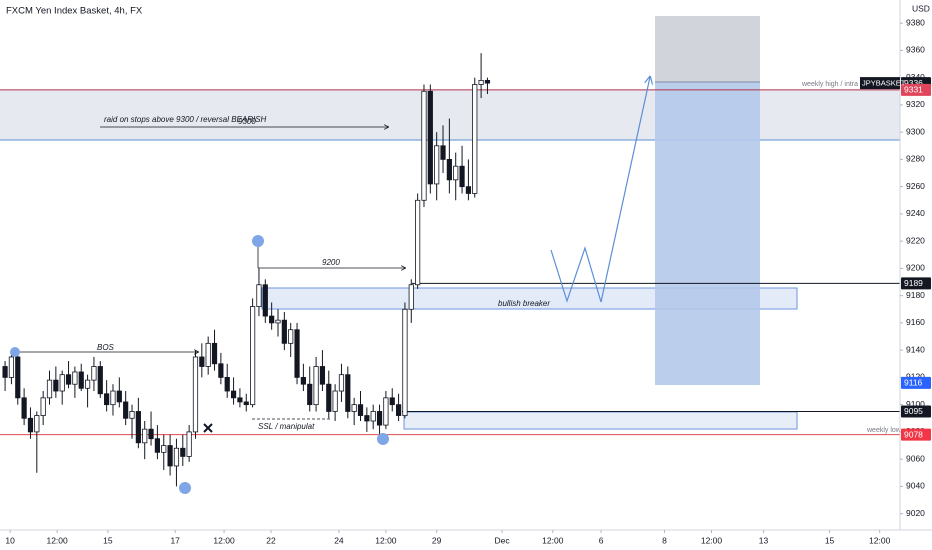 The image size is (932, 550). What do you see at coordinates (175, 540) in the screenshot?
I see `x-tick-label: 17` at bounding box center [175, 540].